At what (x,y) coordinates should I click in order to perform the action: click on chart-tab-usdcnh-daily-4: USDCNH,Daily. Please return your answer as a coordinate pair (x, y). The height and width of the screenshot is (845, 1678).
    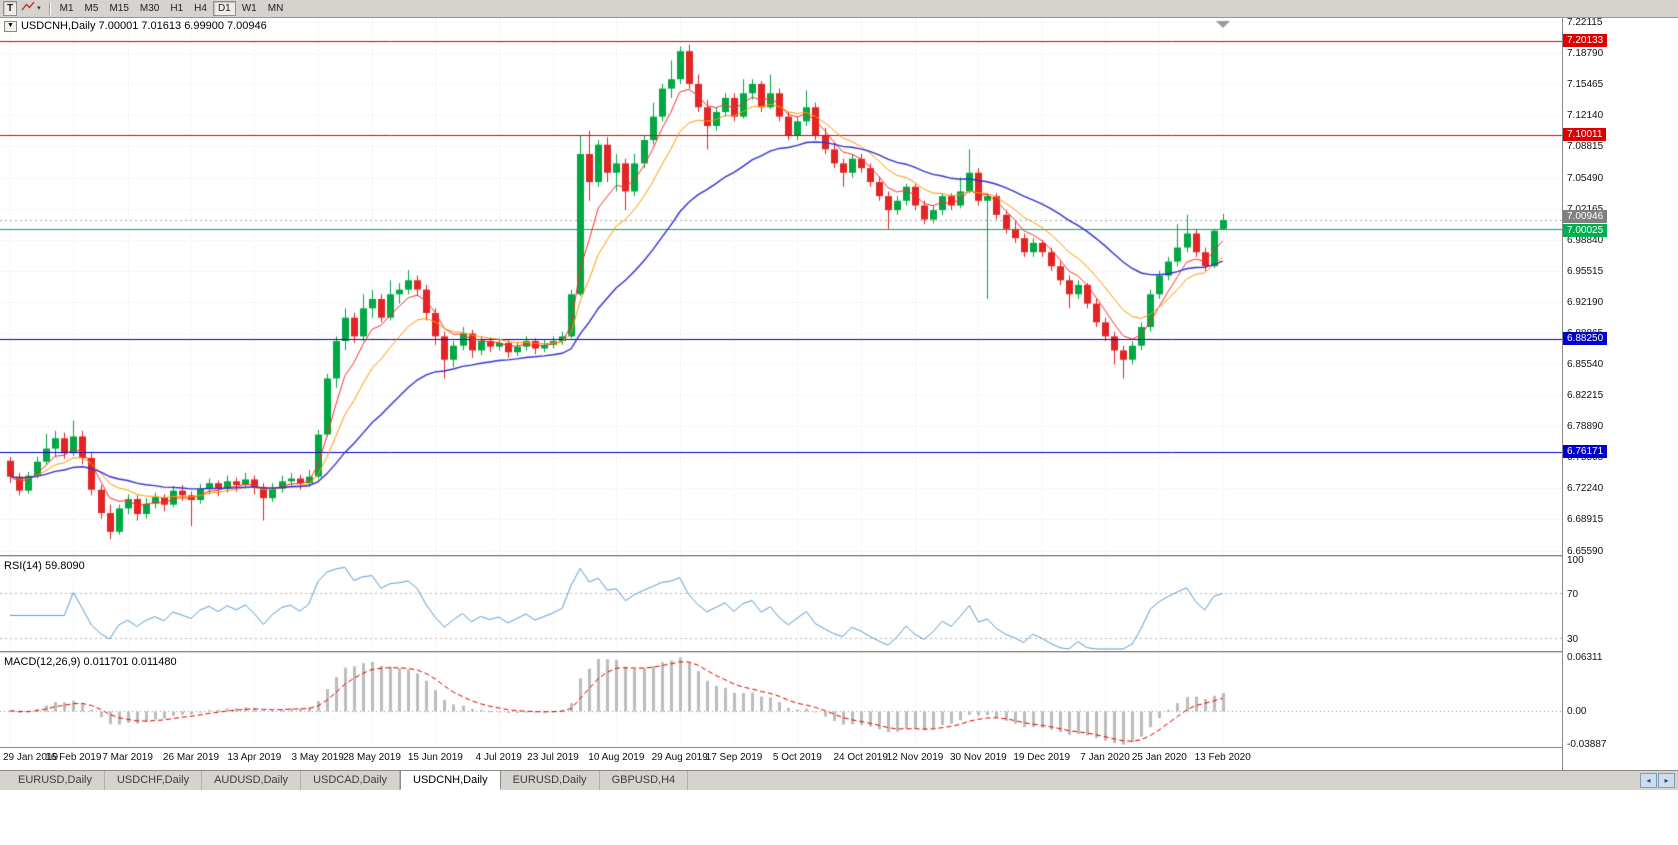
    Looking at the image, I should click on (450, 780).